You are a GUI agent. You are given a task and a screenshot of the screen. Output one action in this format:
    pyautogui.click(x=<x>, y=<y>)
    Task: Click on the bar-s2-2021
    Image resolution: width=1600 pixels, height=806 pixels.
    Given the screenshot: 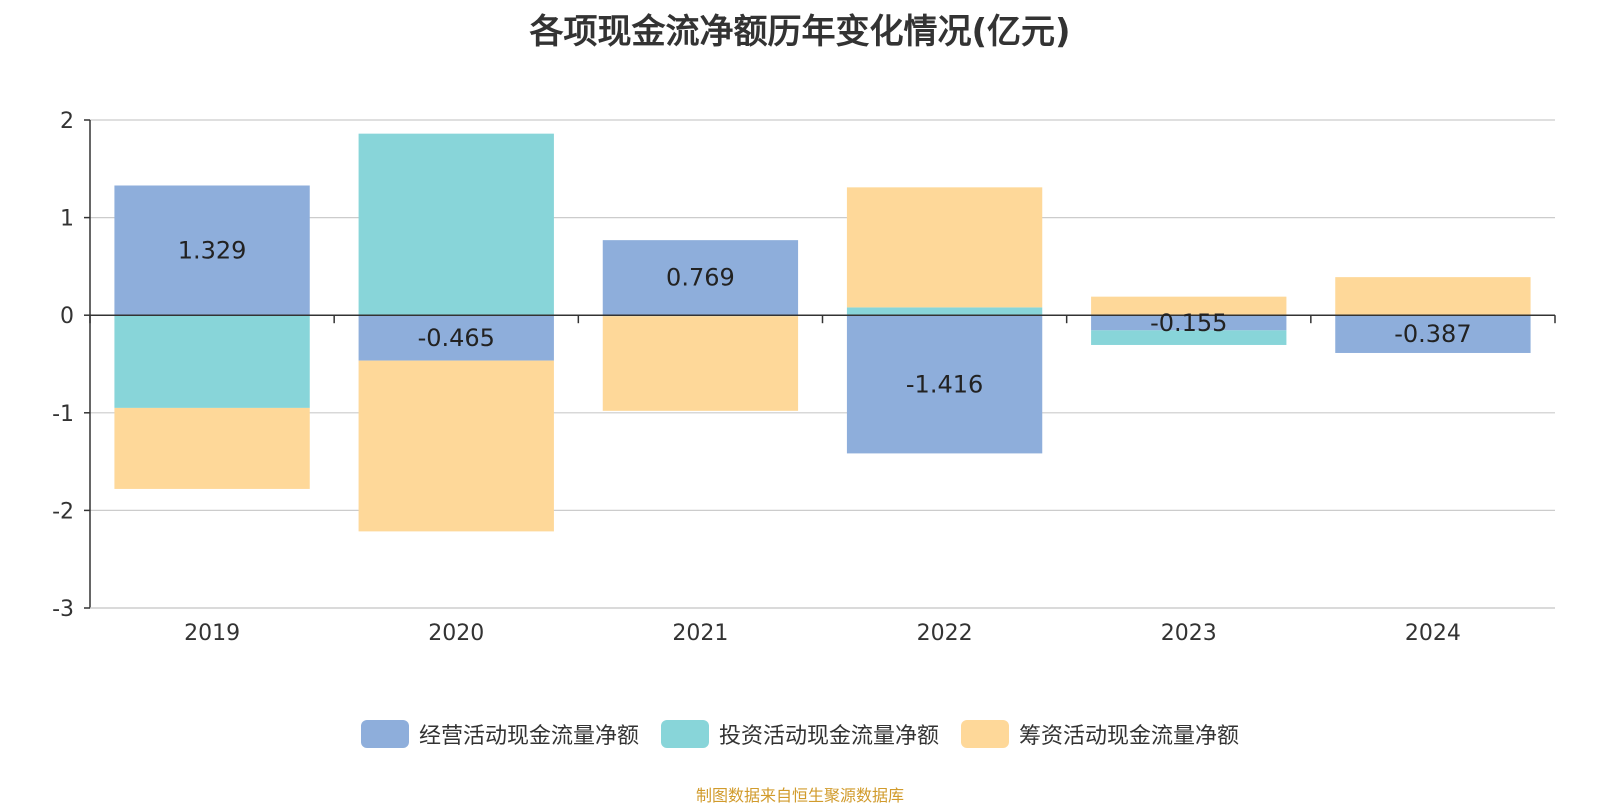 What is the action you would take?
    pyautogui.click(x=700, y=363)
    